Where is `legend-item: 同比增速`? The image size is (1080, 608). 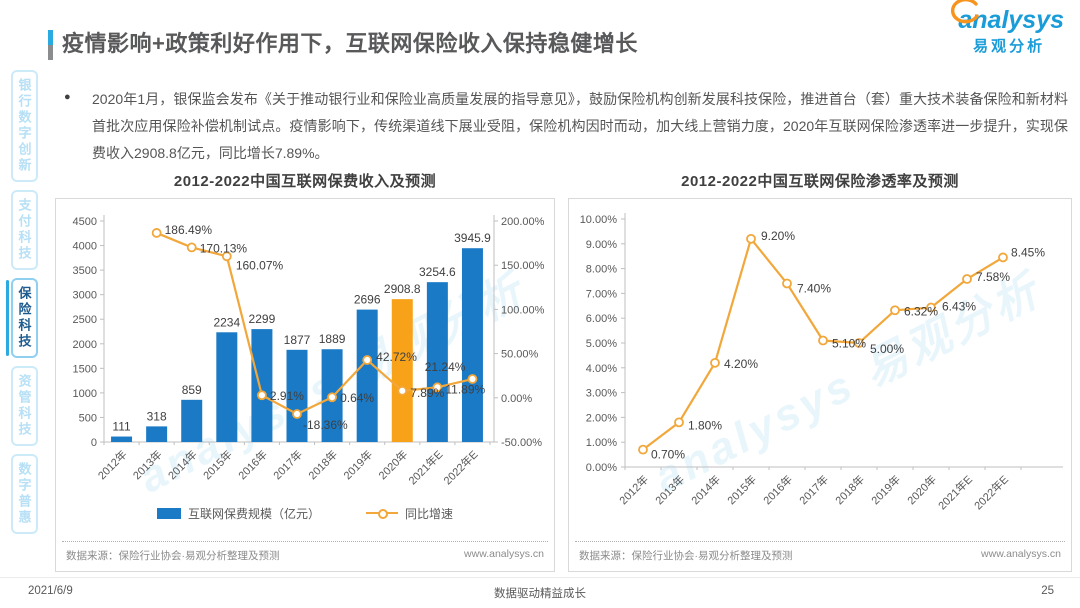 legend-item: 同比增速 is located at coordinates (409, 513).